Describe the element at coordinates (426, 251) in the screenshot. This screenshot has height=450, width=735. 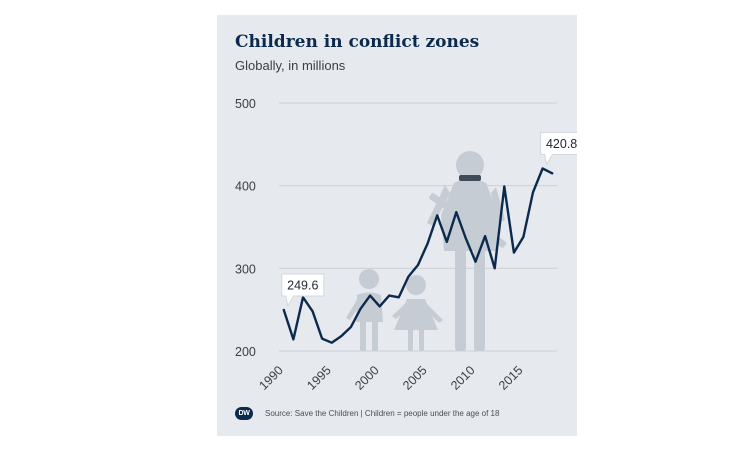
I see `children-soldier-illustration` at that location.